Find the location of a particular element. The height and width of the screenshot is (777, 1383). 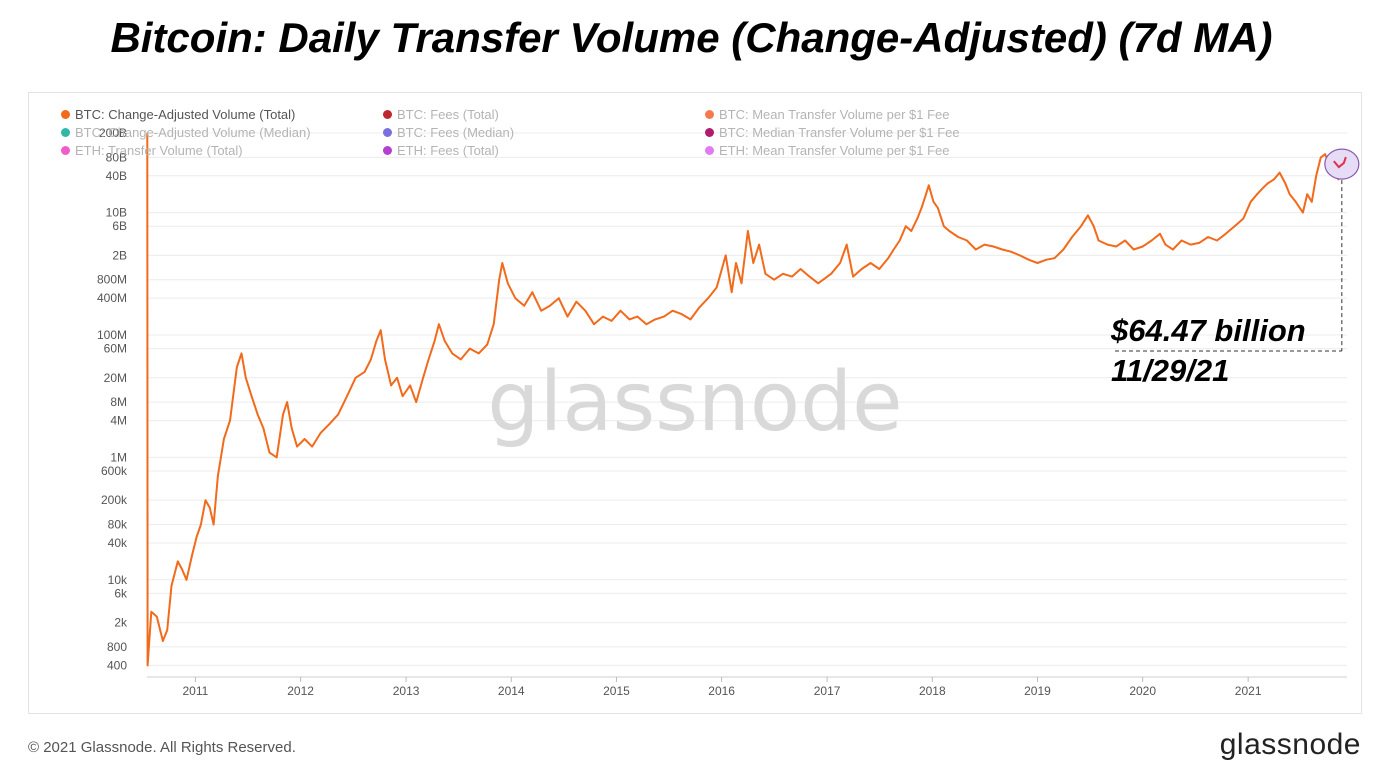

legend-item-btc-fees-median: BTC: Fees (Median) is located at coordinates (448, 132).